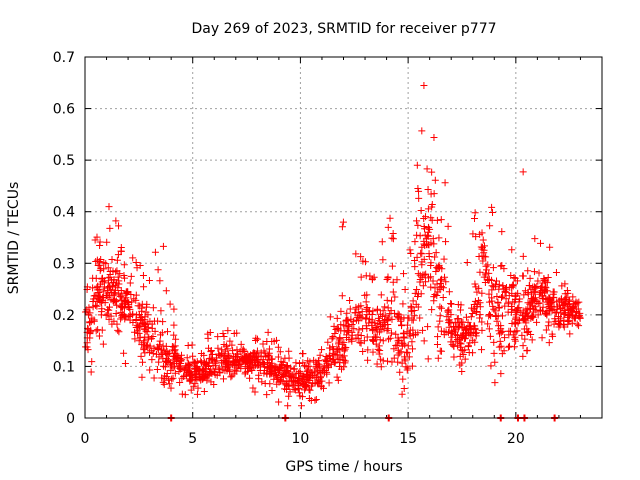 The height and width of the screenshot is (480, 640). Describe the element at coordinates (64, 213) in the screenshot. I see `y-tick-label: 0.4` at that location.